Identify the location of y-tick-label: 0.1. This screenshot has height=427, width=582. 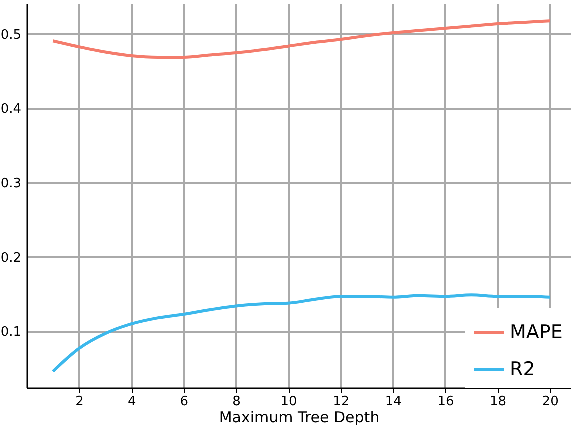
(11, 332).